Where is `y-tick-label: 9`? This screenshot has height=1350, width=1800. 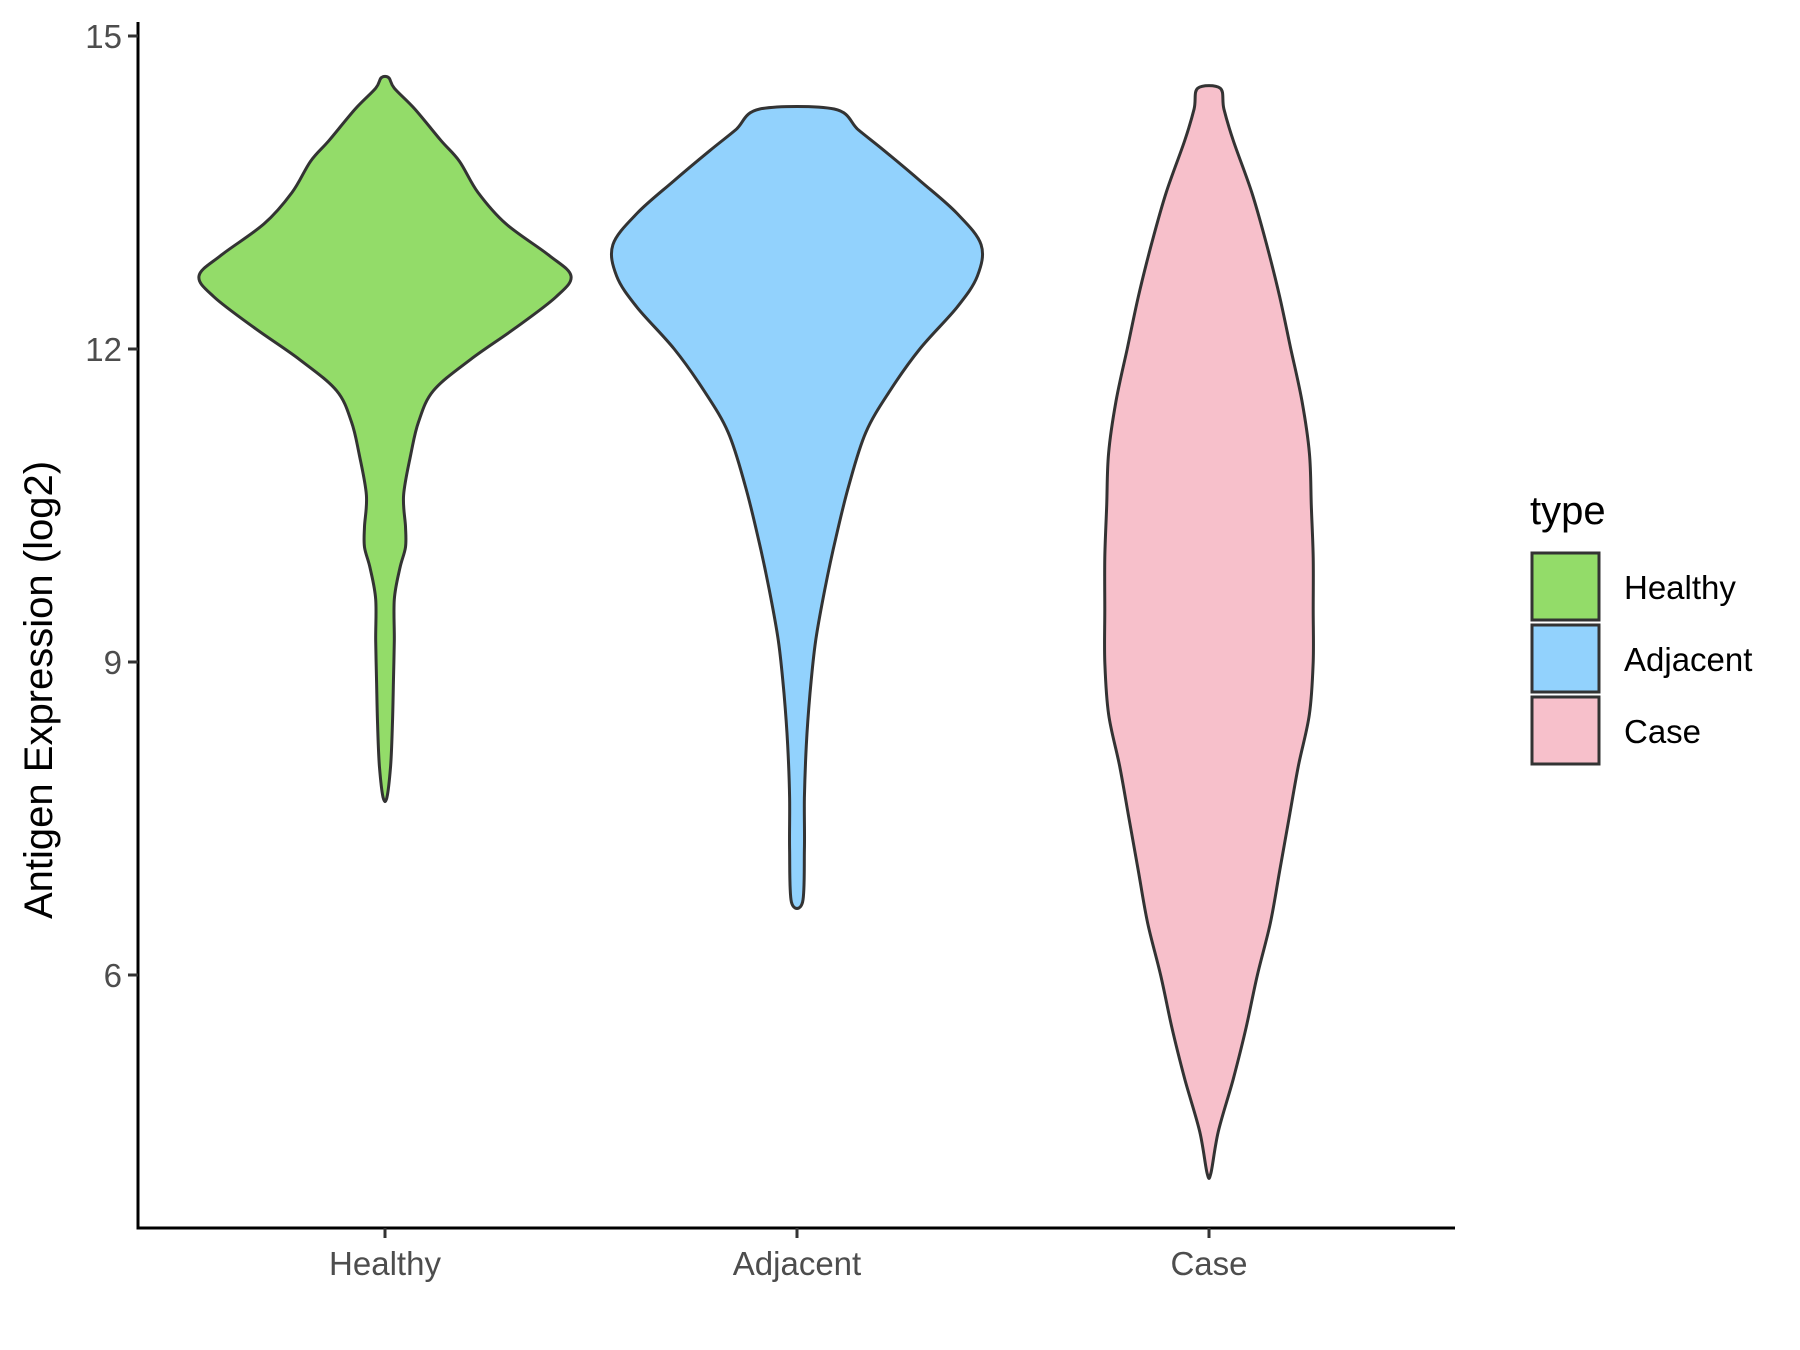 y-tick-label: 9 is located at coordinates (113, 662).